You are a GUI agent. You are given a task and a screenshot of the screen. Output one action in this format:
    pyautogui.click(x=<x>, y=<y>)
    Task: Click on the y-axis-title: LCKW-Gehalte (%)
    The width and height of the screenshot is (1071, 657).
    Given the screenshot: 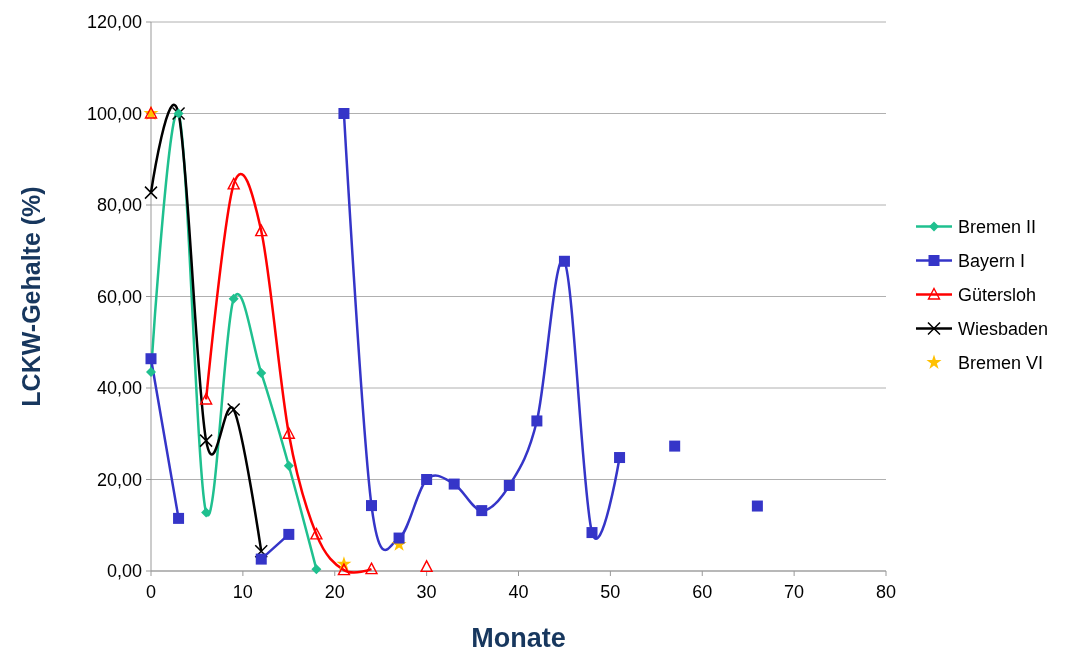 What is the action you would take?
    pyautogui.click(x=31, y=296)
    